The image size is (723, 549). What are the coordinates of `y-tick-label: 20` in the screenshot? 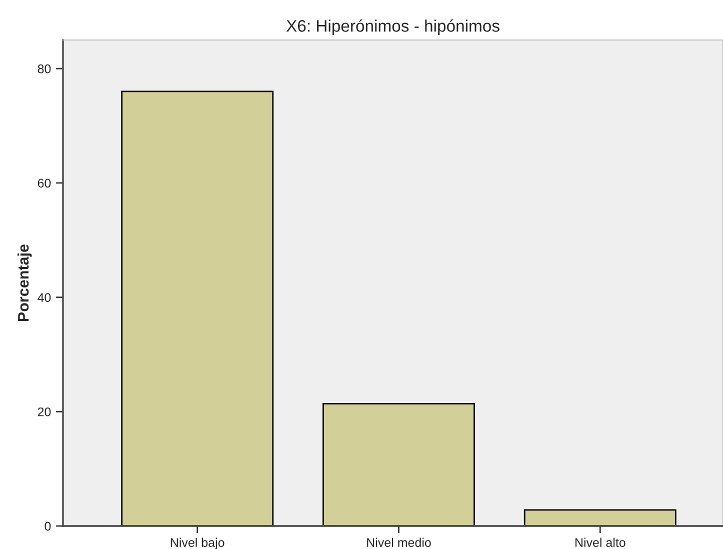 It's located at (44, 411).